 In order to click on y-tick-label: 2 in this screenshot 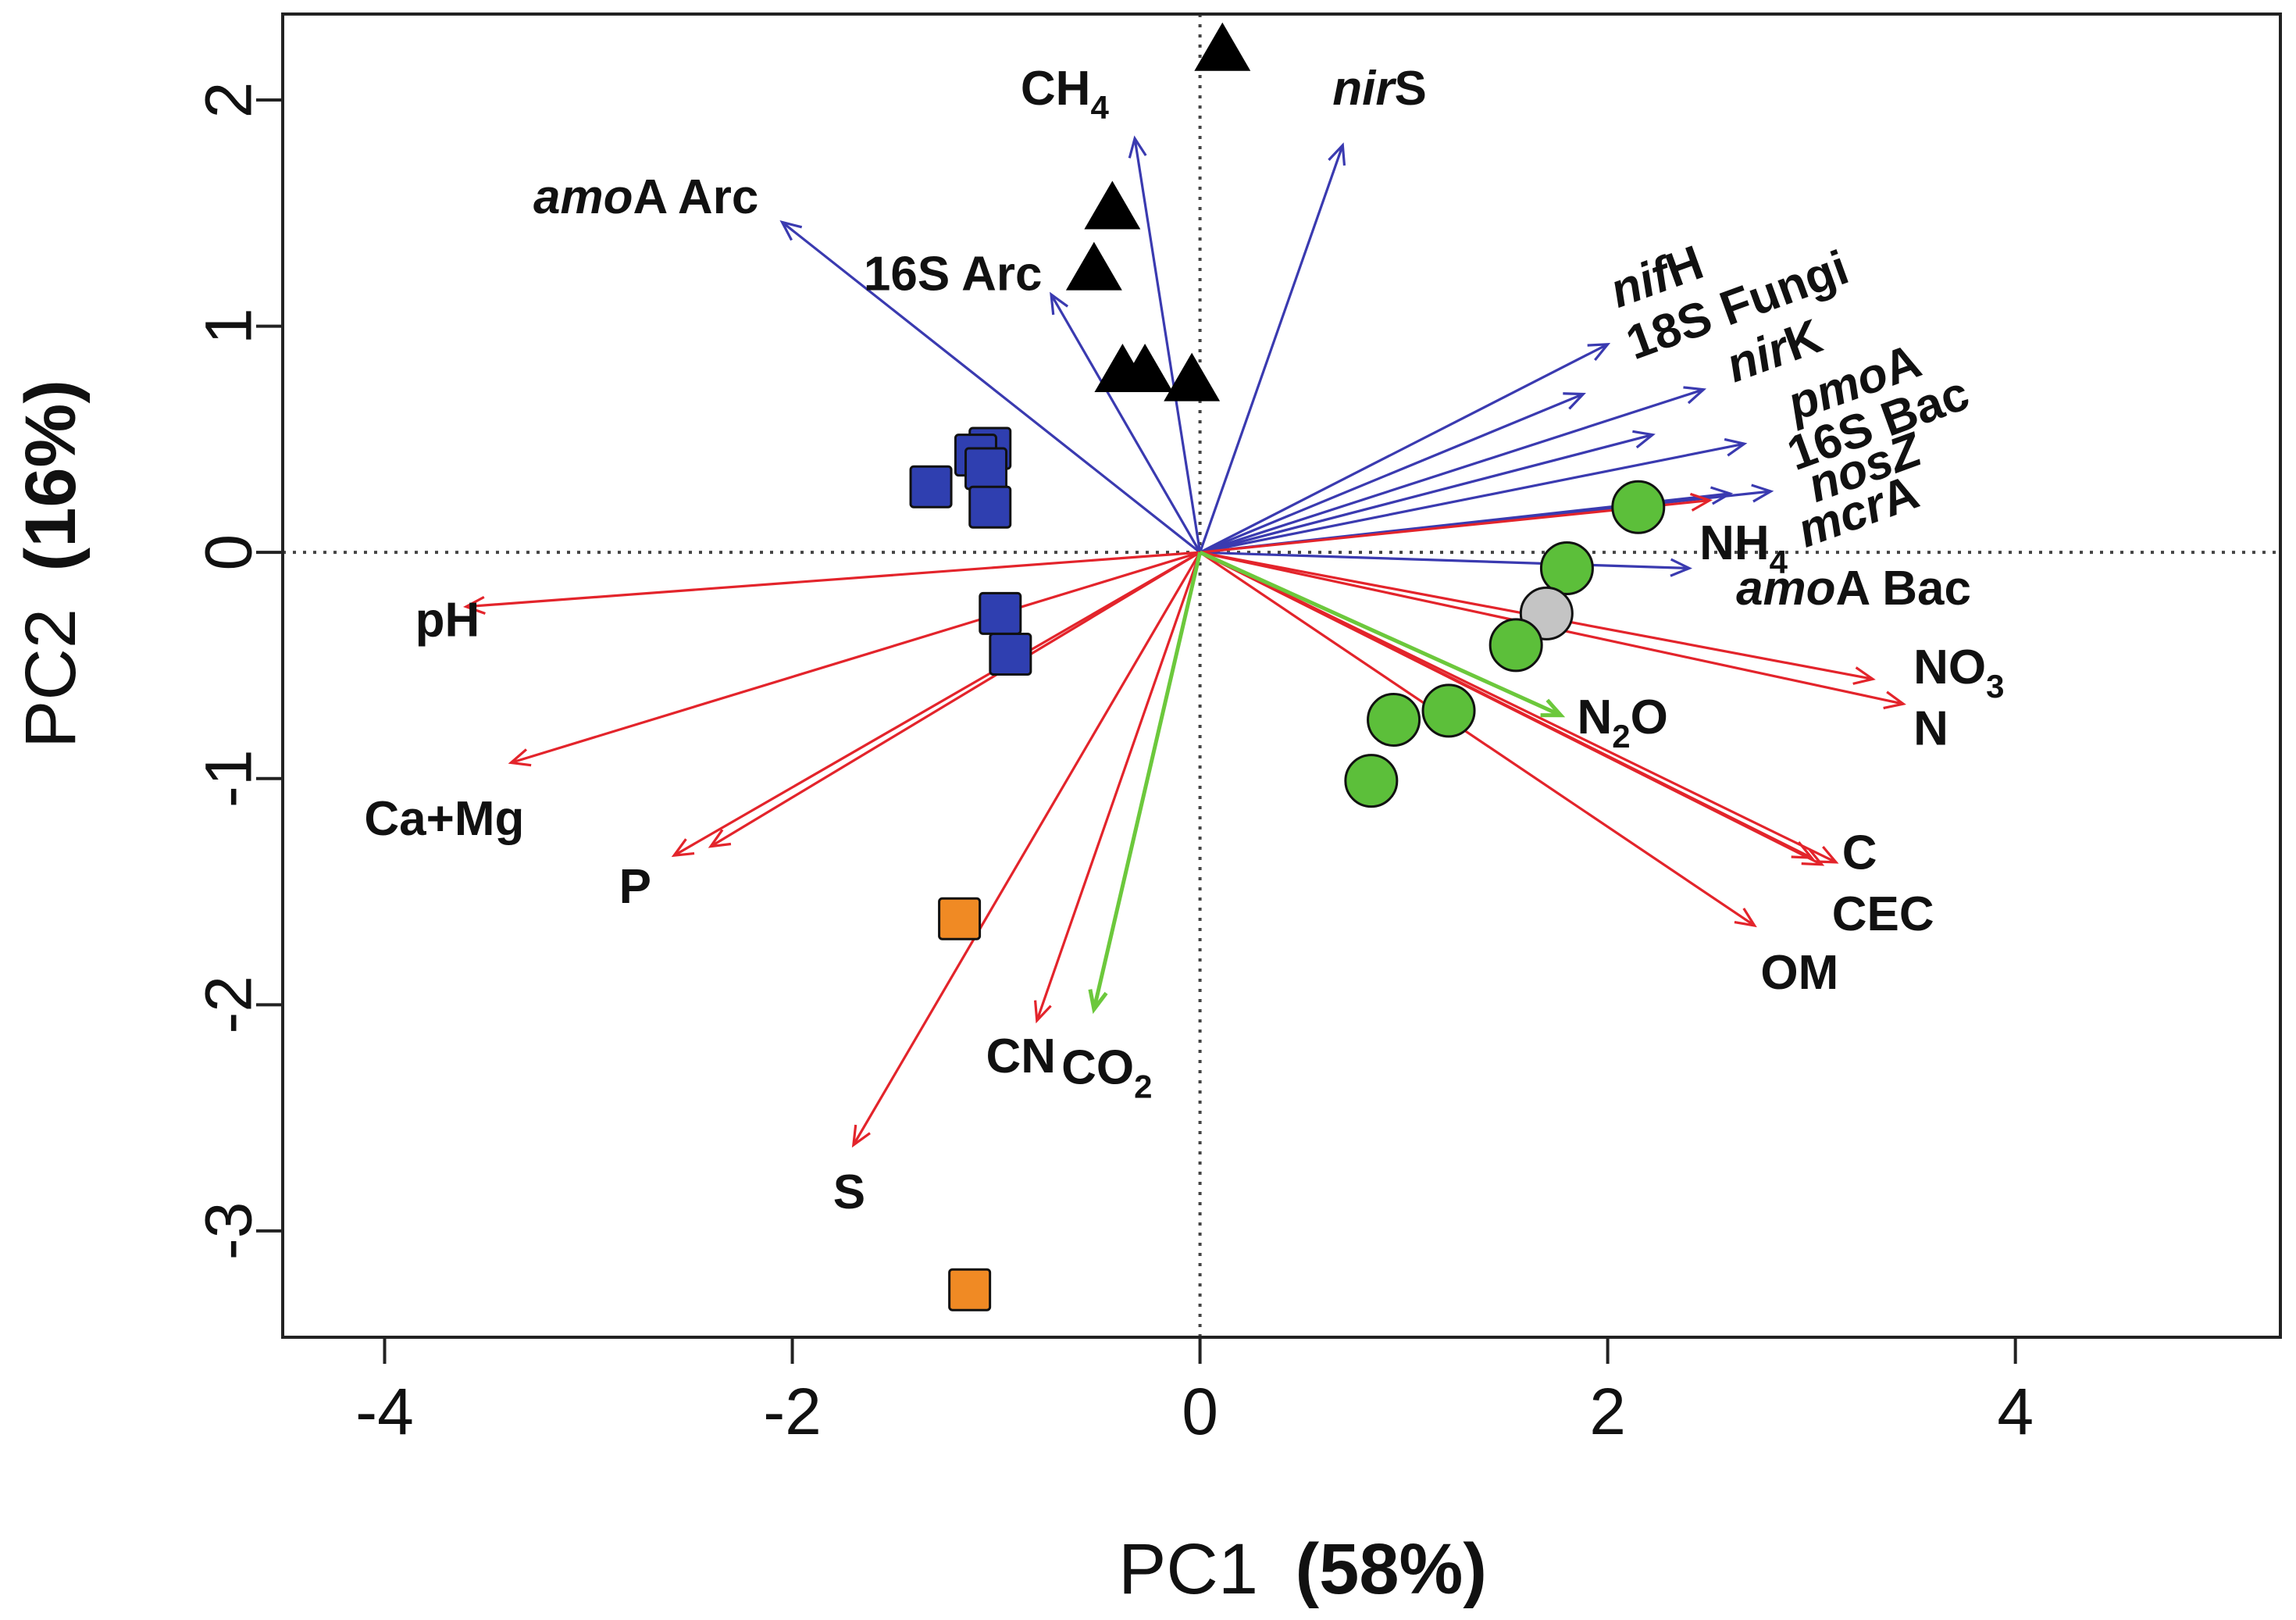, I will do `click(228, 101)`.